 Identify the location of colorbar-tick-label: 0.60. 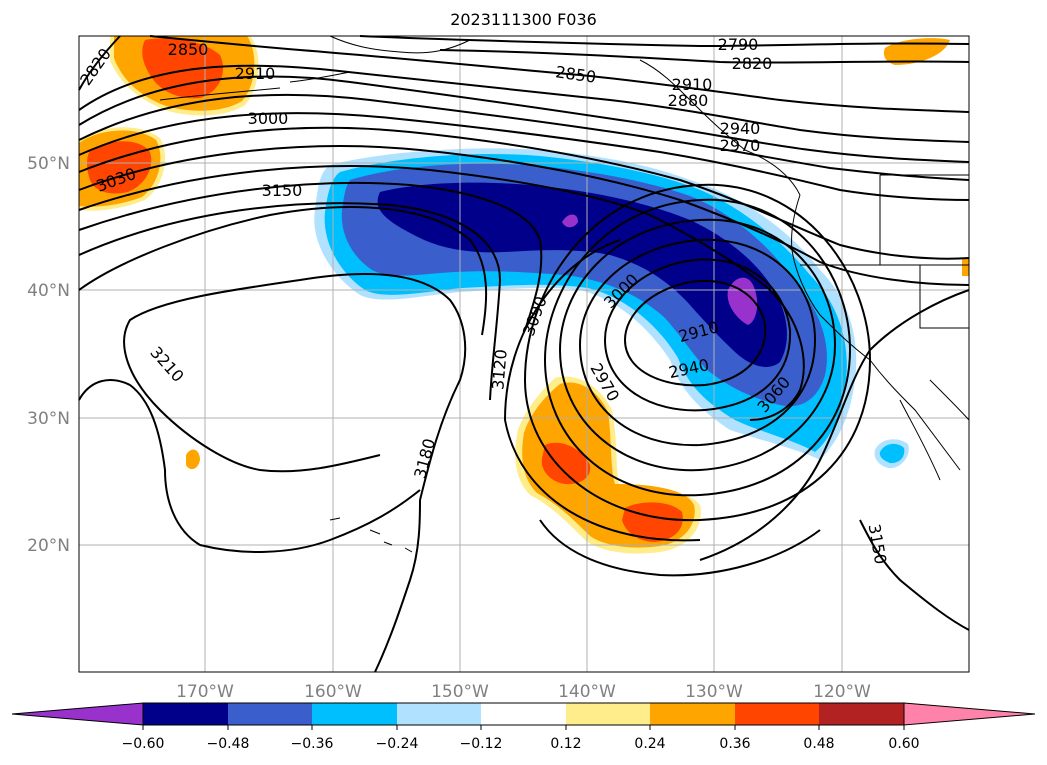
(903, 744).